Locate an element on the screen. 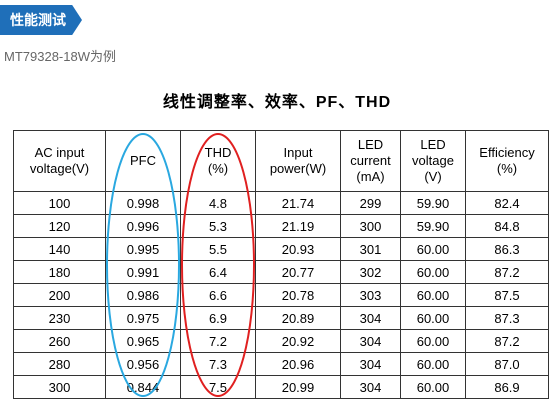 Image resolution: width=554 pixels, height=401 pixels. subtitle: MT79328-18W为例 is located at coordinates (60, 56).